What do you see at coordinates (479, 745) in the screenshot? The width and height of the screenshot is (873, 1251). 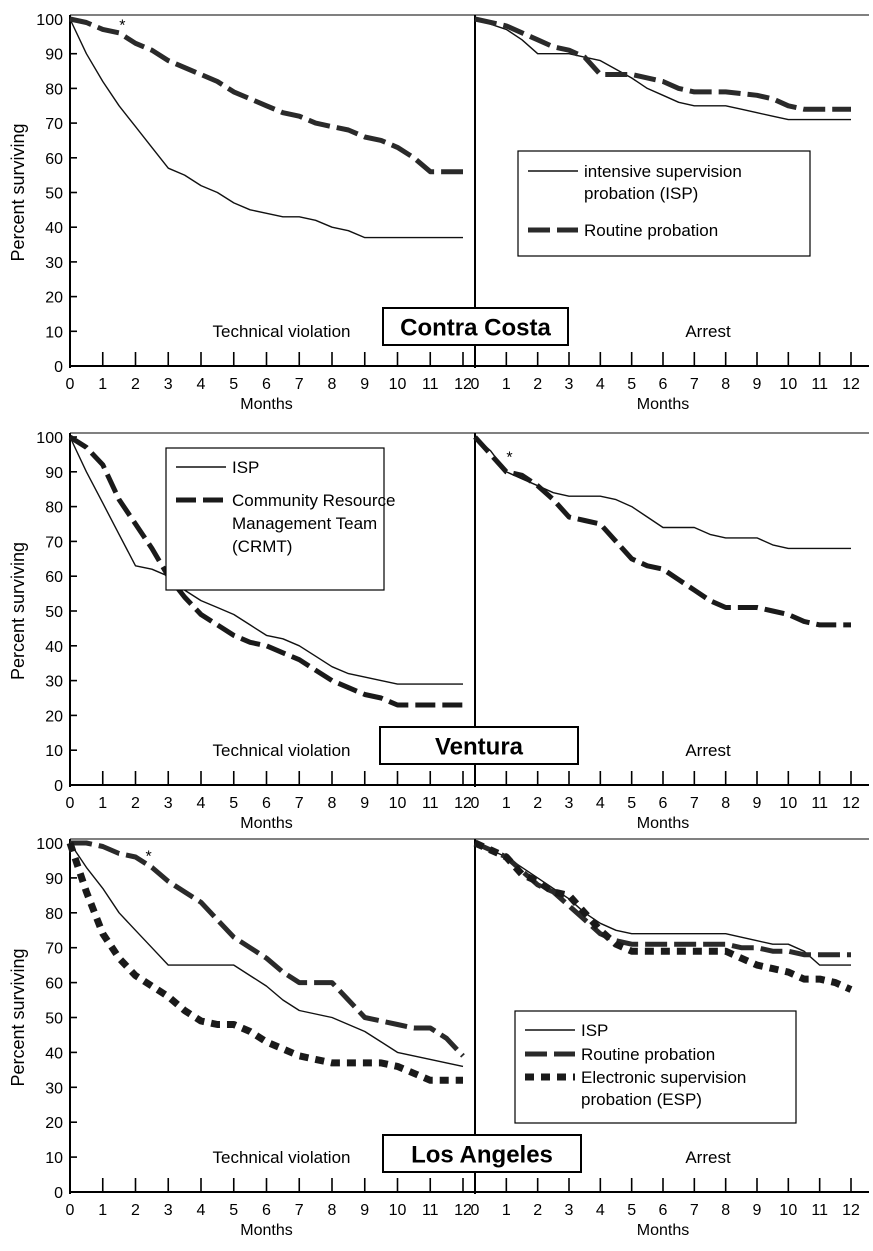 I see `county-label-box` at bounding box center [479, 745].